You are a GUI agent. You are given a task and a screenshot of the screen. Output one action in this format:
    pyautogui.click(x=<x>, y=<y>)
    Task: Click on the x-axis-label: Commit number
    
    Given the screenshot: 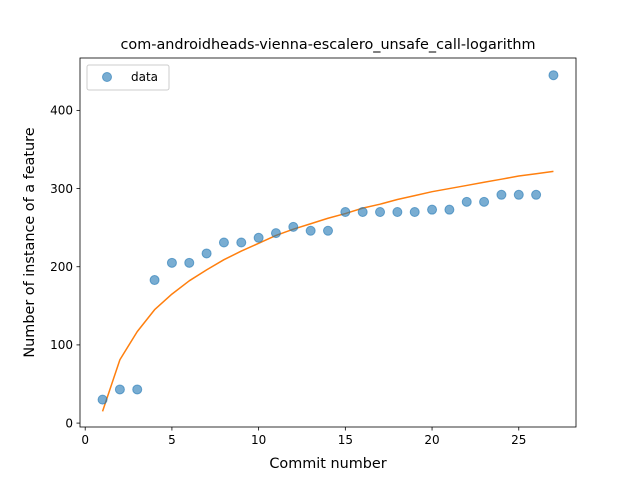 What is the action you would take?
    pyautogui.click(x=327, y=464)
    